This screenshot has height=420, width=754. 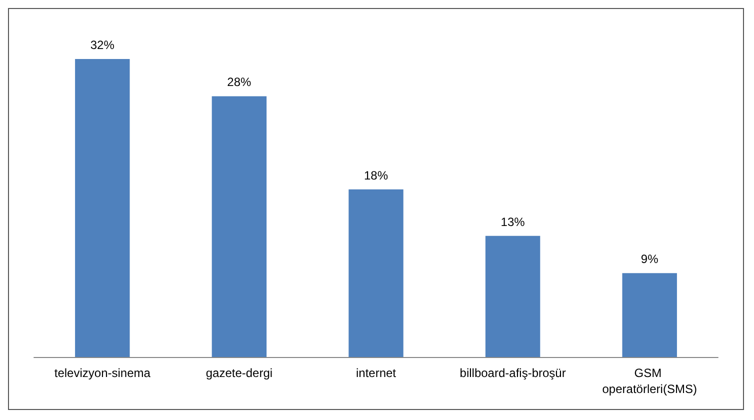 What do you see at coordinates (649, 381) in the screenshot?
I see `x-tick-label: GSM operatörleri(SMS)` at bounding box center [649, 381].